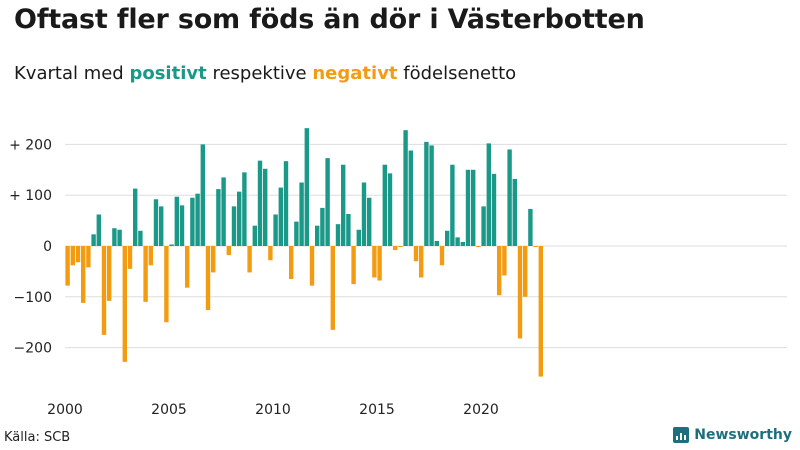 The width and height of the screenshot is (800, 450). I want to click on bar-chart-icon, so click(681, 435).